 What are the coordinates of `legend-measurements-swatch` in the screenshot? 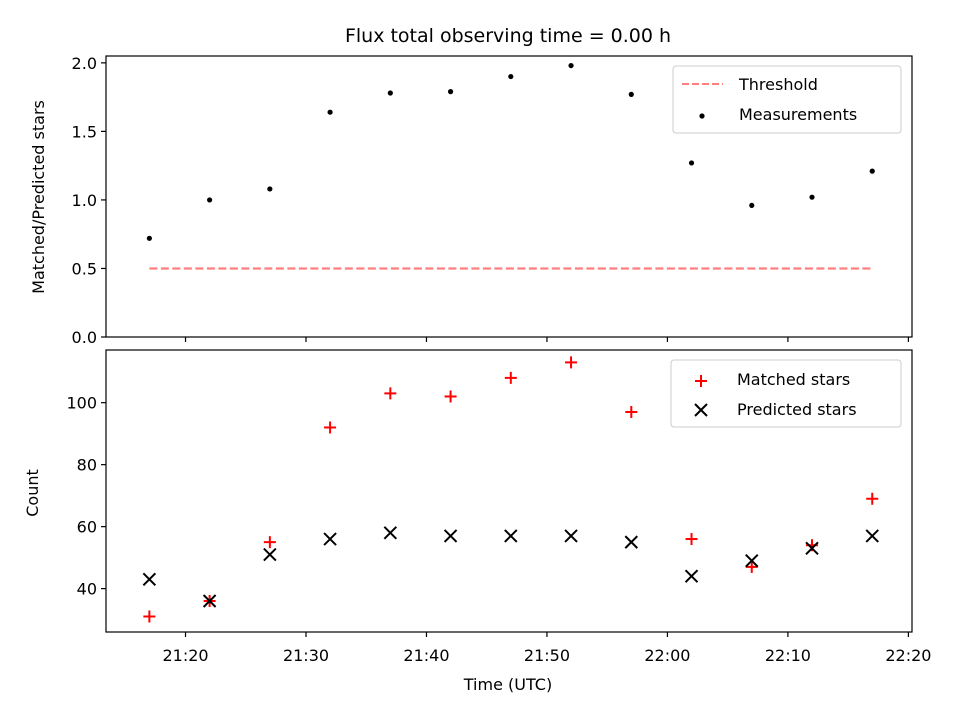 It's located at (702, 116).